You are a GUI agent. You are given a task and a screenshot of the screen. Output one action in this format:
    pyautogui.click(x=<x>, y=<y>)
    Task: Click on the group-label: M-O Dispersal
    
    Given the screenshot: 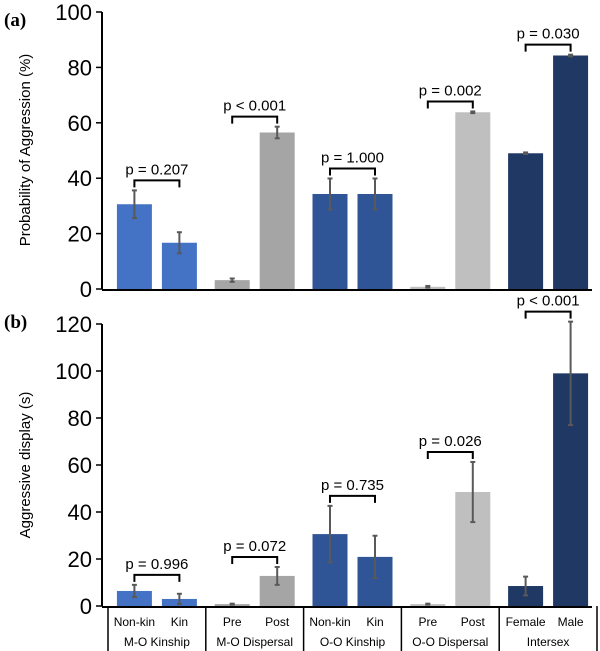 What is the action you would take?
    pyautogui.click(x=254, y=642)
    